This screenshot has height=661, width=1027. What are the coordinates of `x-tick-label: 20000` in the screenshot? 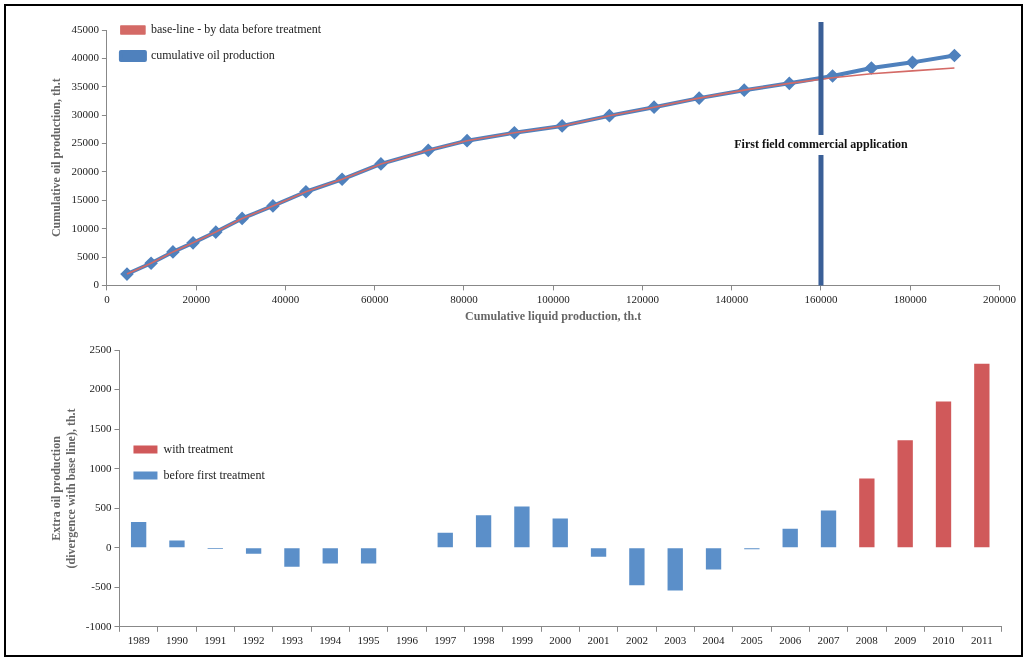 It's located at (196, 298).